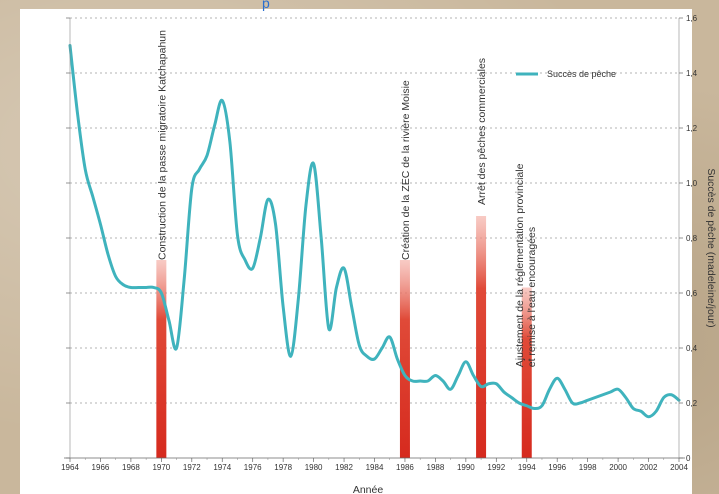 Image resolution: width=719 pixels, height=494 pixels. What do you see at coordinates (692, 183) in the screenshot?
I see `y-tick-label-5: 1,0` at bounding box center [692, 183].